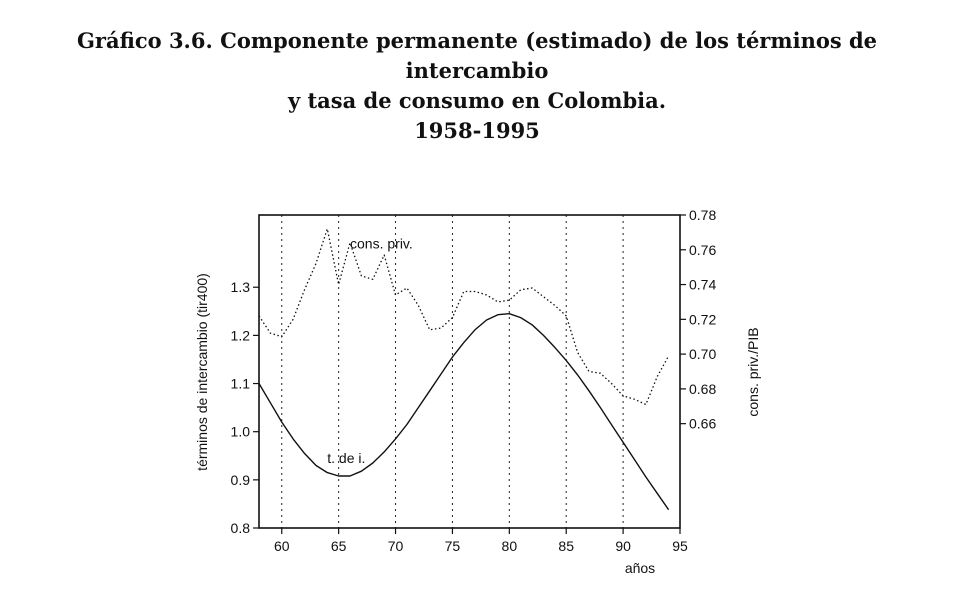  Describe the element at coordinates (241, 480) in the screenshot. I see `y-left-tick-label-1: 0.9` at that location.